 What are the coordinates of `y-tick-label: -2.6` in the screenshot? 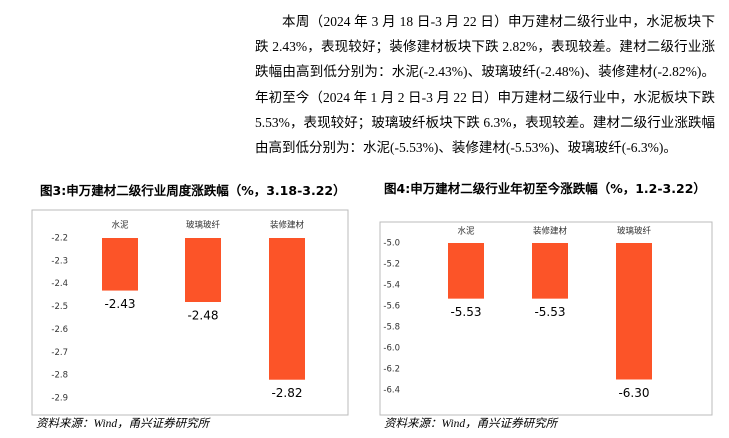 It's located at (59, 330).